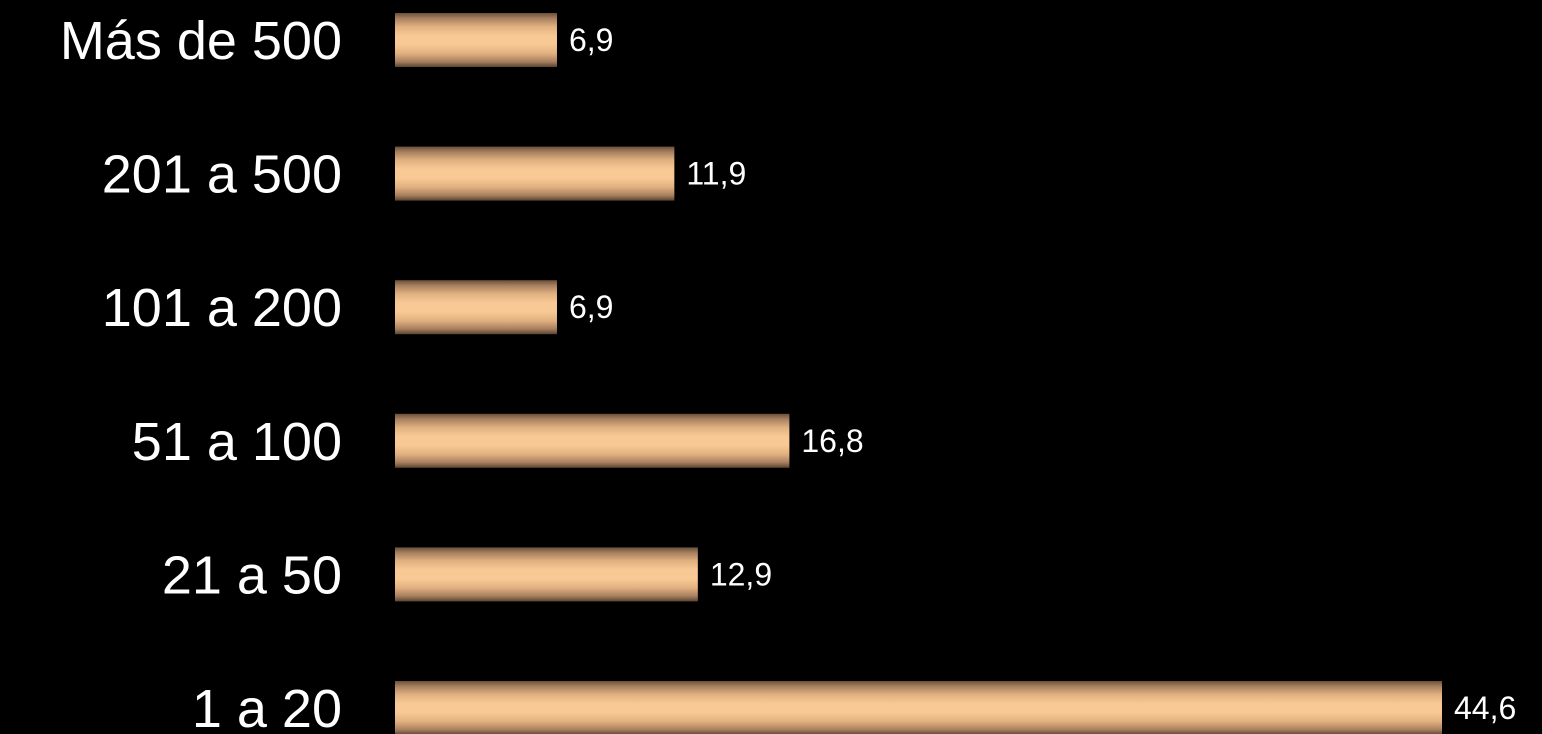 This screenshot has height=734, width=1542. Describe the element at coordinates (237, 442) in the screenshot. I see `category-label: 51 a 100` at that location.